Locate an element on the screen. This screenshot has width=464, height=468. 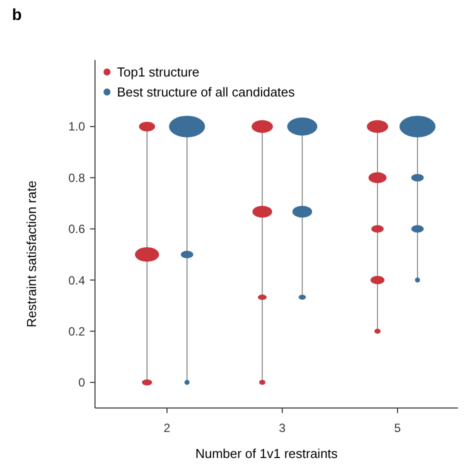
y-tick-label: 0.2 is located at coordinates (77, 331).